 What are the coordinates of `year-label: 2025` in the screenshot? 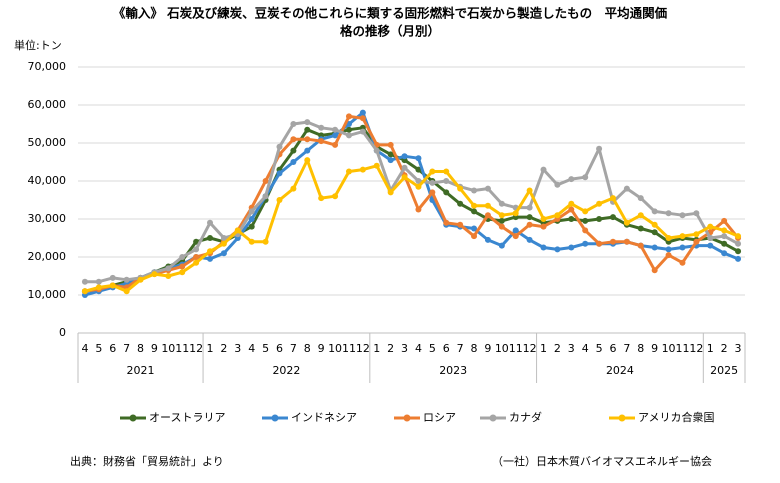 It's located at (724, 370).